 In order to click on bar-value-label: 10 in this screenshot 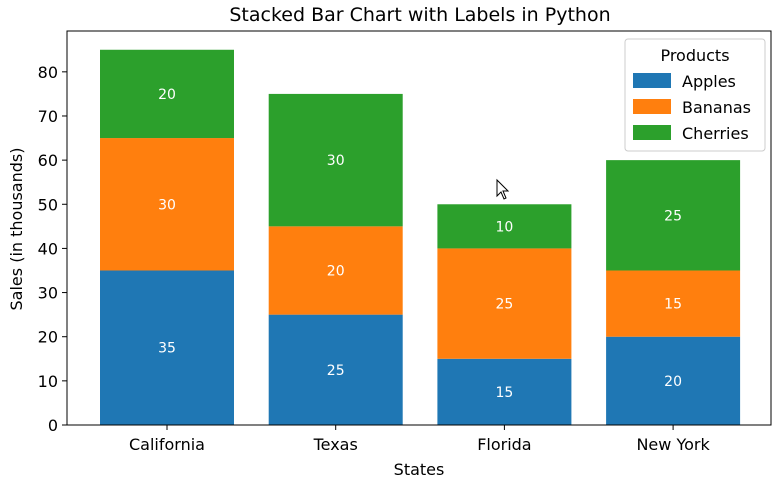, I will do `click(504, 227)`.